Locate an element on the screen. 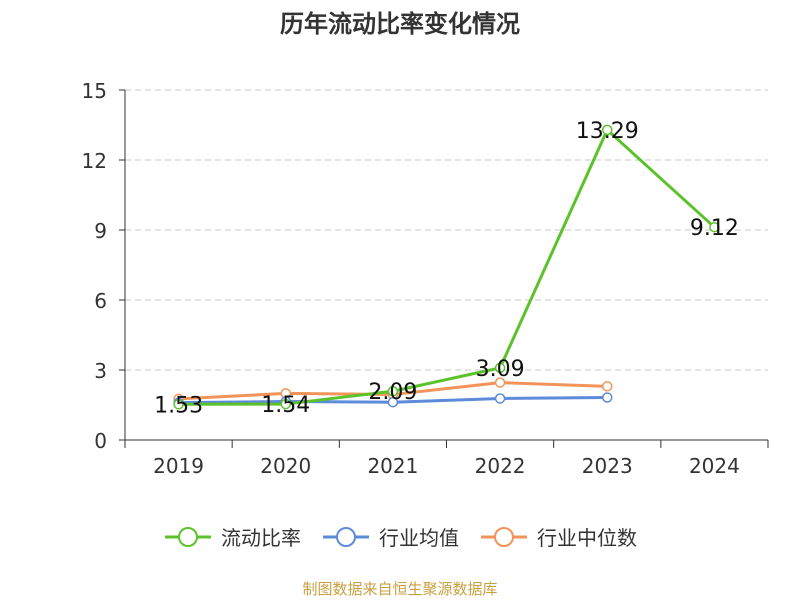  data-label: 3.09 is located at coordinates (500, 369).